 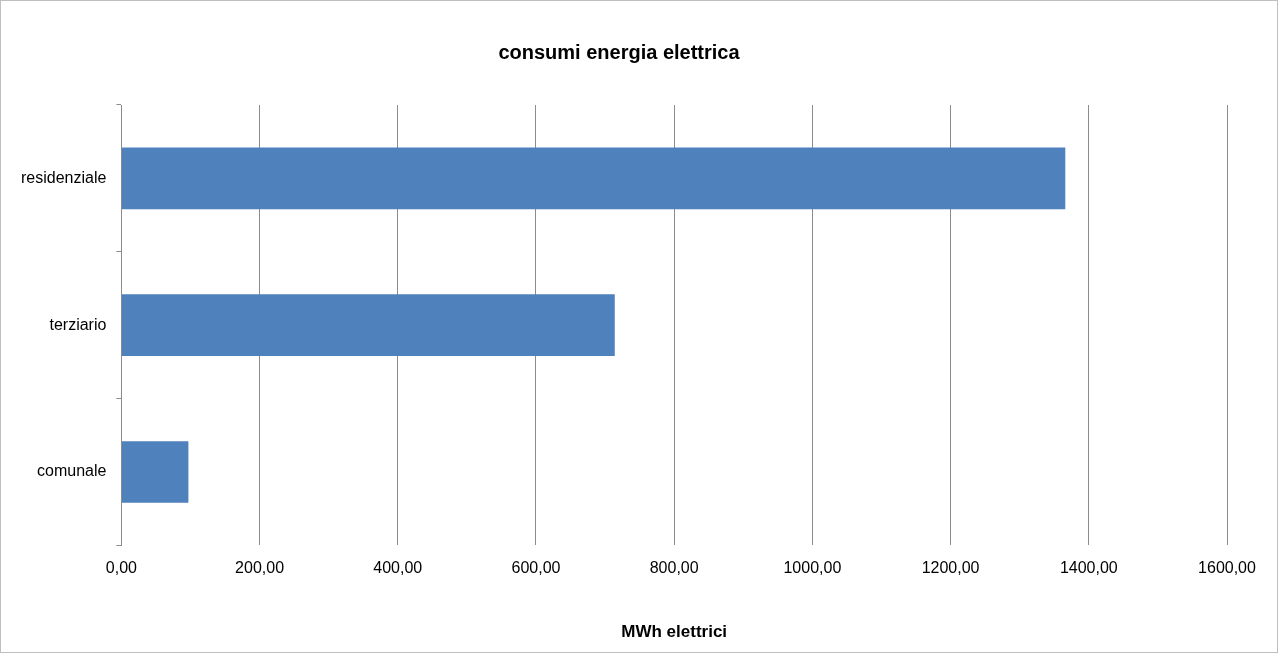 I want to click on x-tick-label: 800,00, so click(x=674, y=568).